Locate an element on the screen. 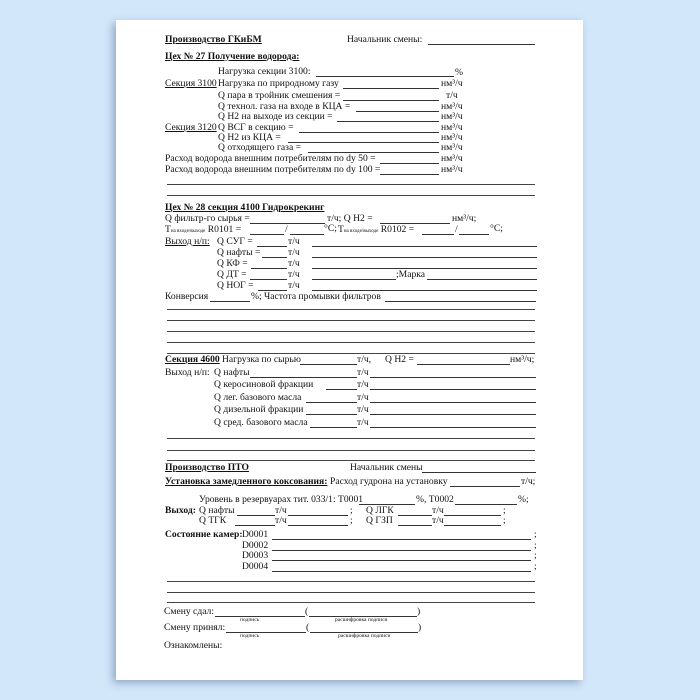  row-label: Нагрузка секции 3100: is located at coordinates (264, 71).